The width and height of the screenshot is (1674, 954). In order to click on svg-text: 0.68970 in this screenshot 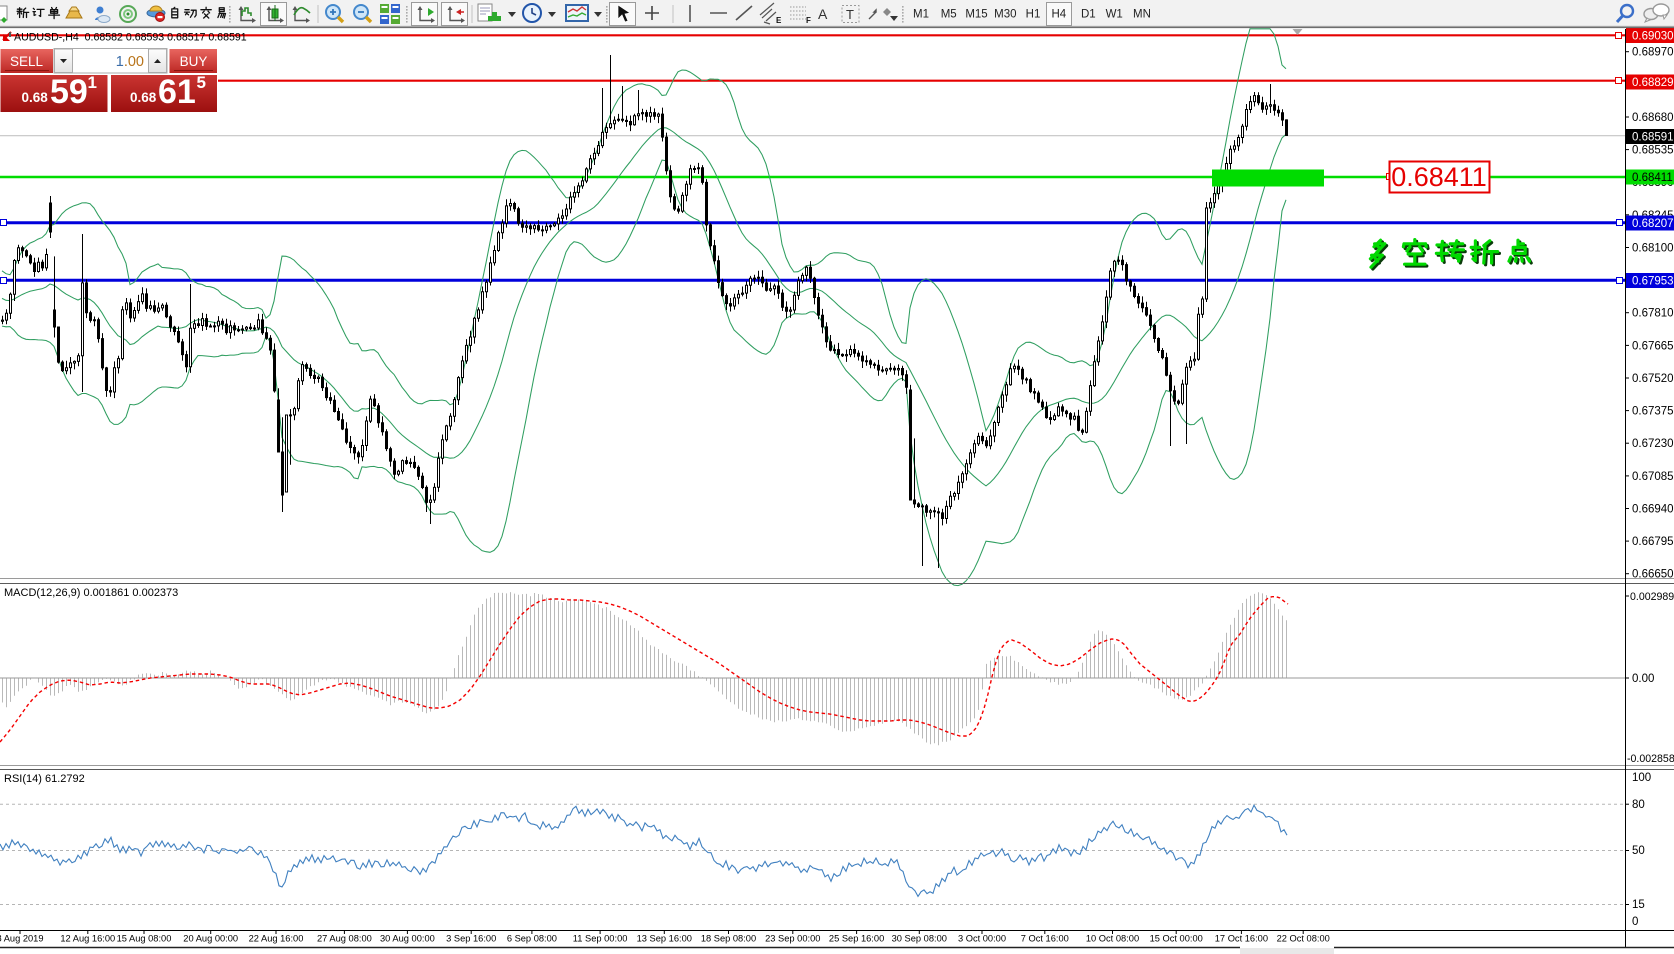, I will do `click(1653, 53)`.